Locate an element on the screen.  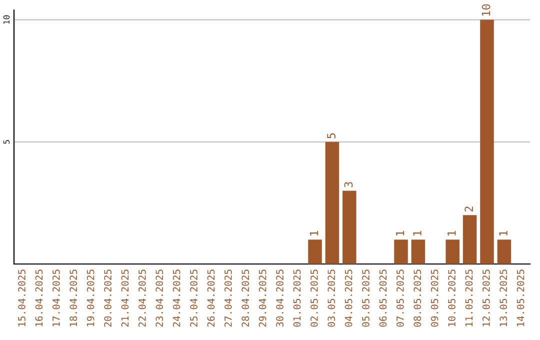
x-tick-label: 06.05.2025 is located at coordinates (383, 298).